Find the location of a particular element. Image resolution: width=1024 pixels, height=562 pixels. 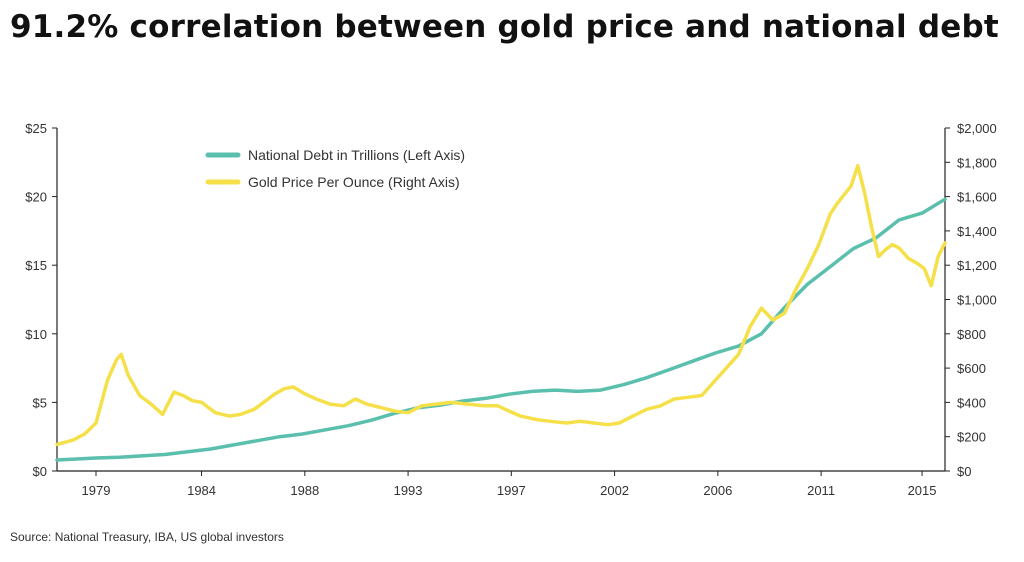

left-tick-label: $5 is located at coordinates (40, 402).